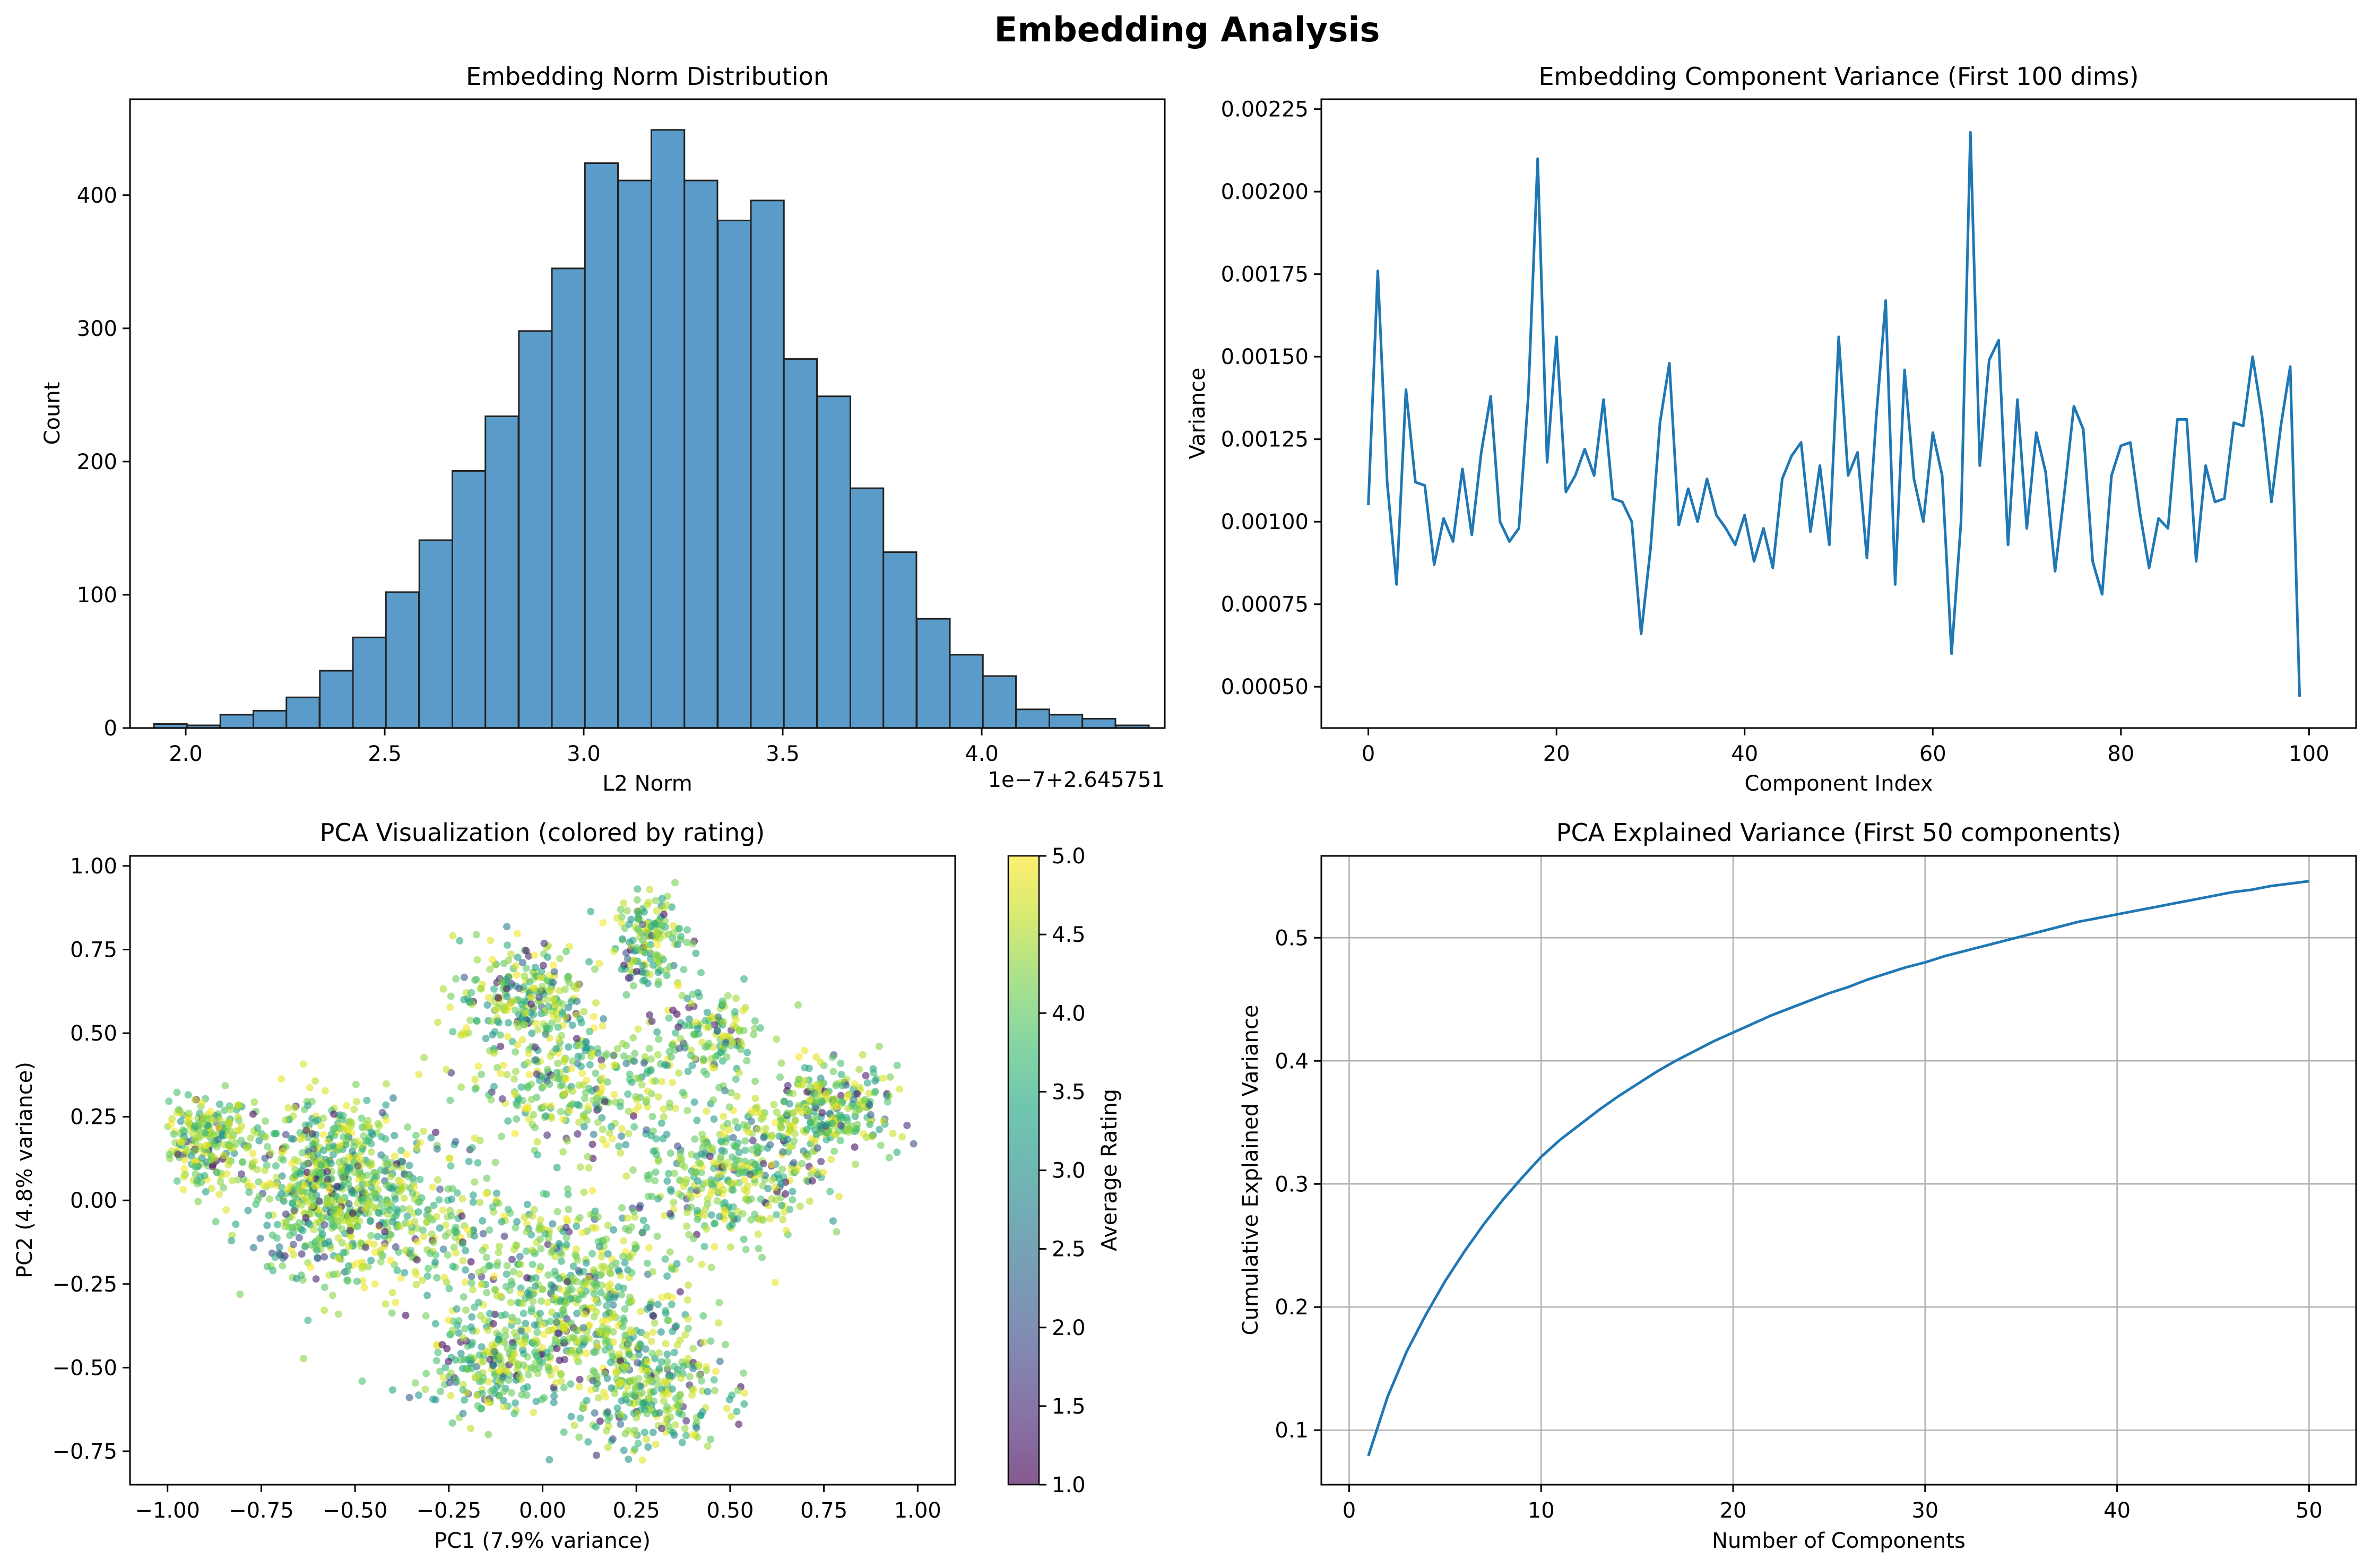 This screenshot has height=1568, width=2372. Describe the element at coordinates (1924, 1510) in the screenshot. I see `x-tick-label: 30` at that location.